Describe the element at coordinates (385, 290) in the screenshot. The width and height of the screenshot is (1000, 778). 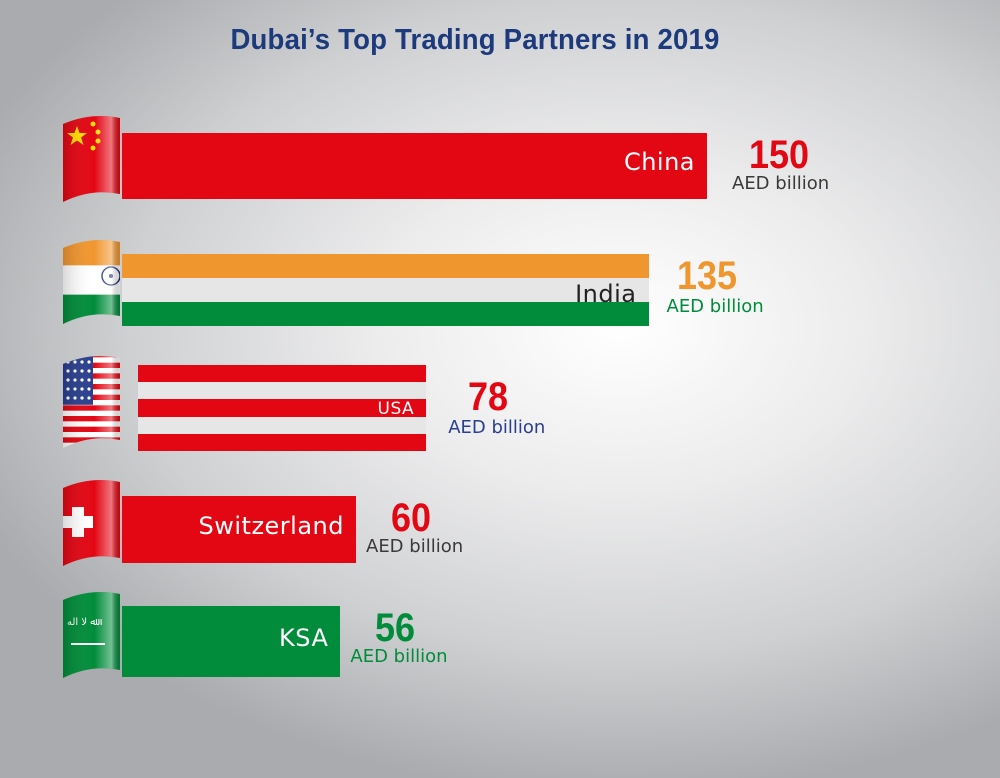
I see `bar-india: India` at that location.